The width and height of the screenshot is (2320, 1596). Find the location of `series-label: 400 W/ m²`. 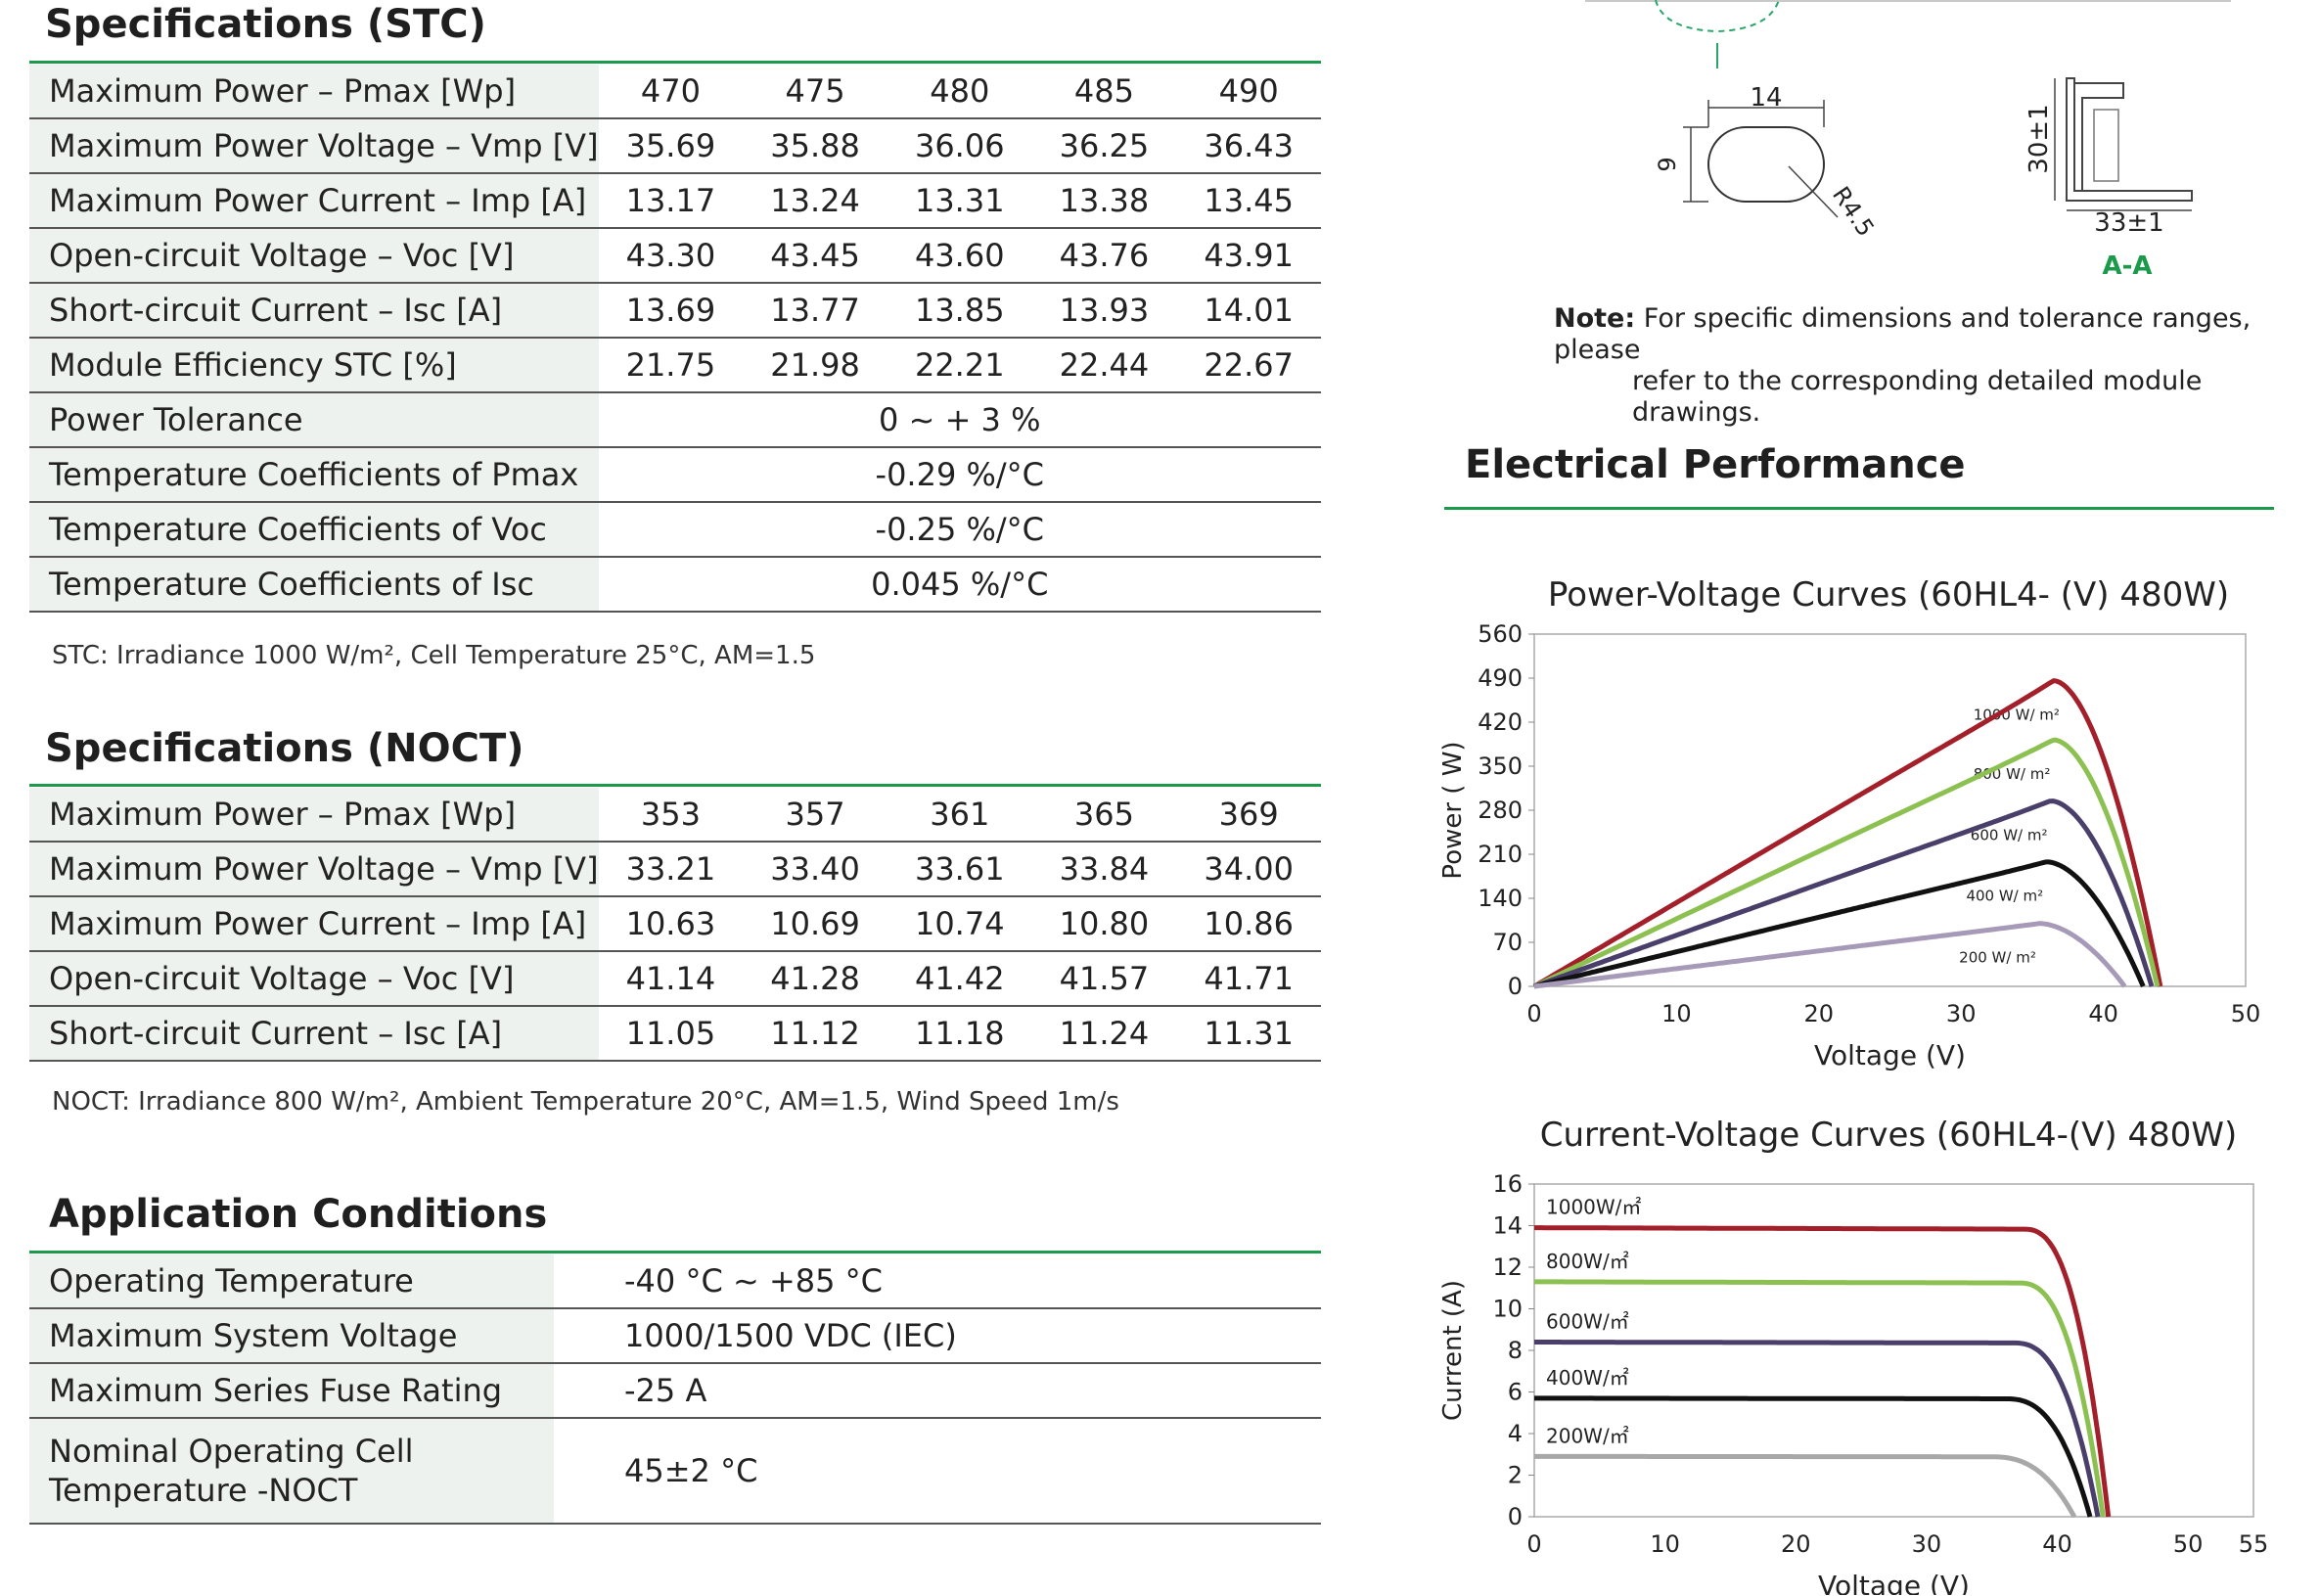

series-label: 400 W/ m² is located at coordinates (2004, 896).